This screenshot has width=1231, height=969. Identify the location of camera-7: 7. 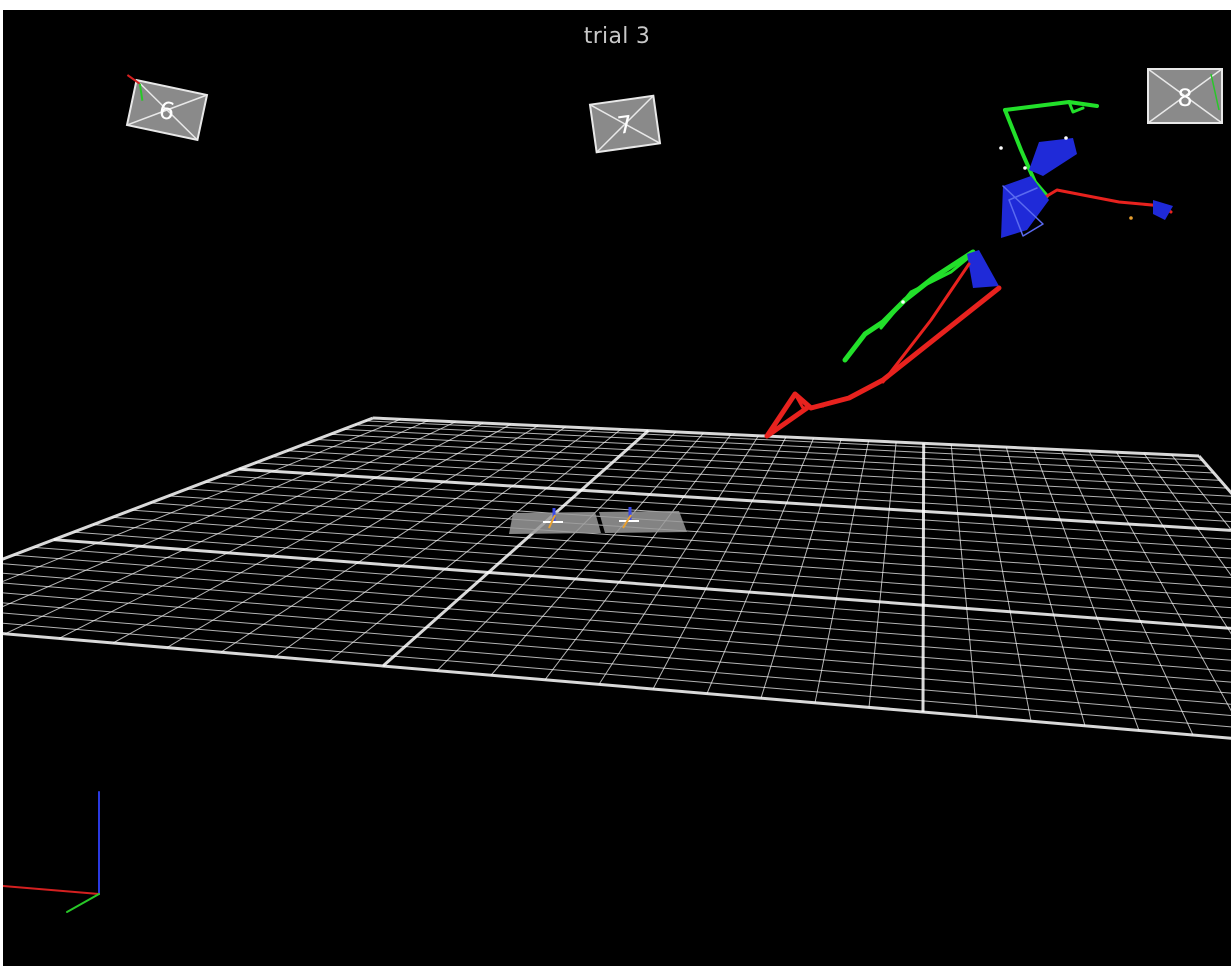
(625, 124).